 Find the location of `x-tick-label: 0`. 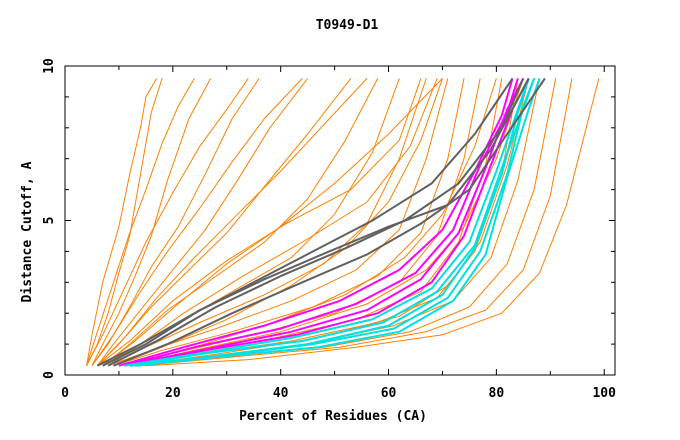

x-tick-label: 0 is located at coordinates (65, 393).